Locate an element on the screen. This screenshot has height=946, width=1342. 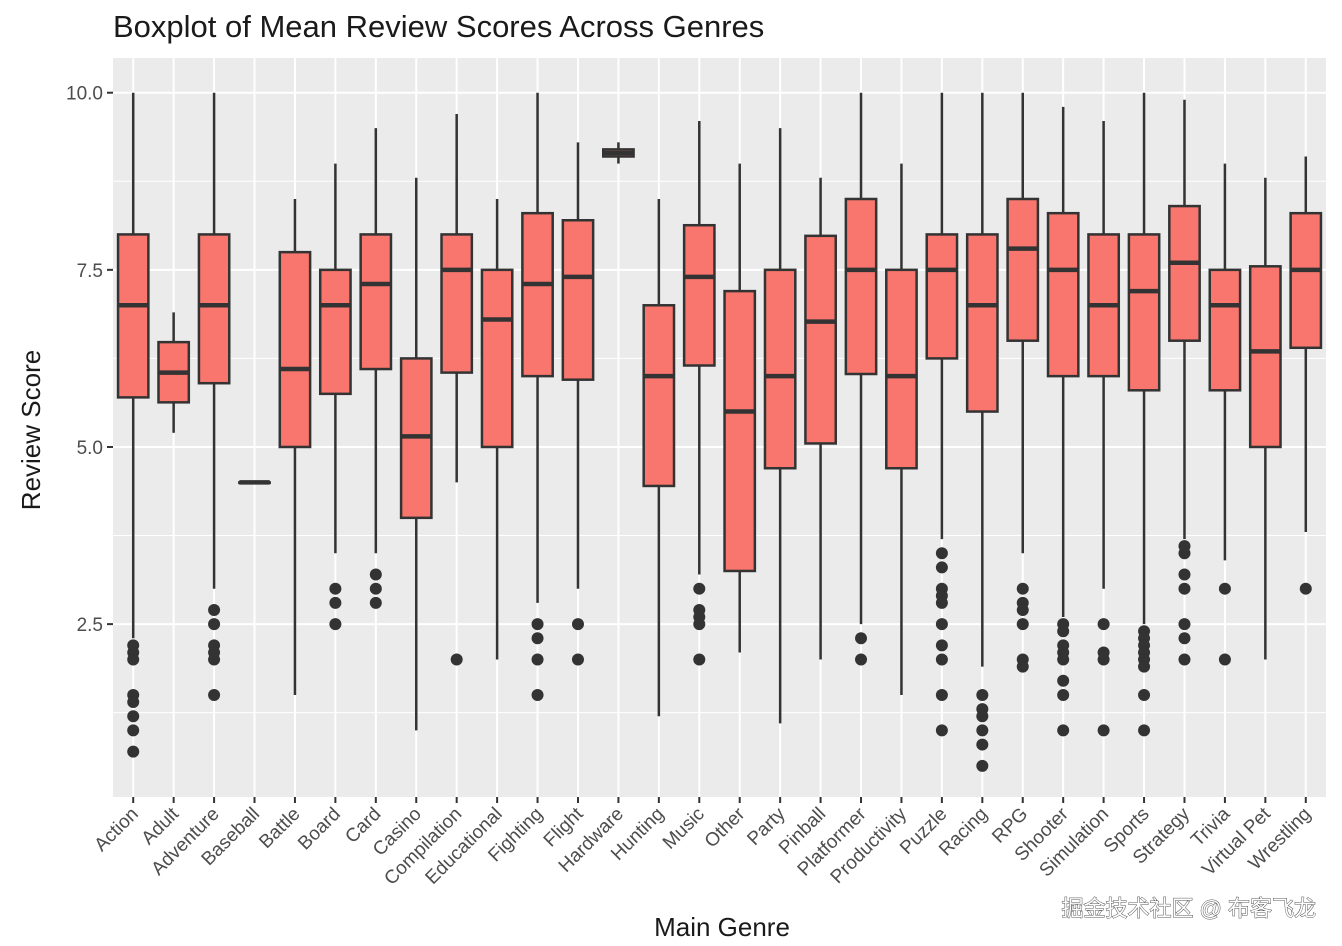
box-platformer is located at coordinates (861, 379).